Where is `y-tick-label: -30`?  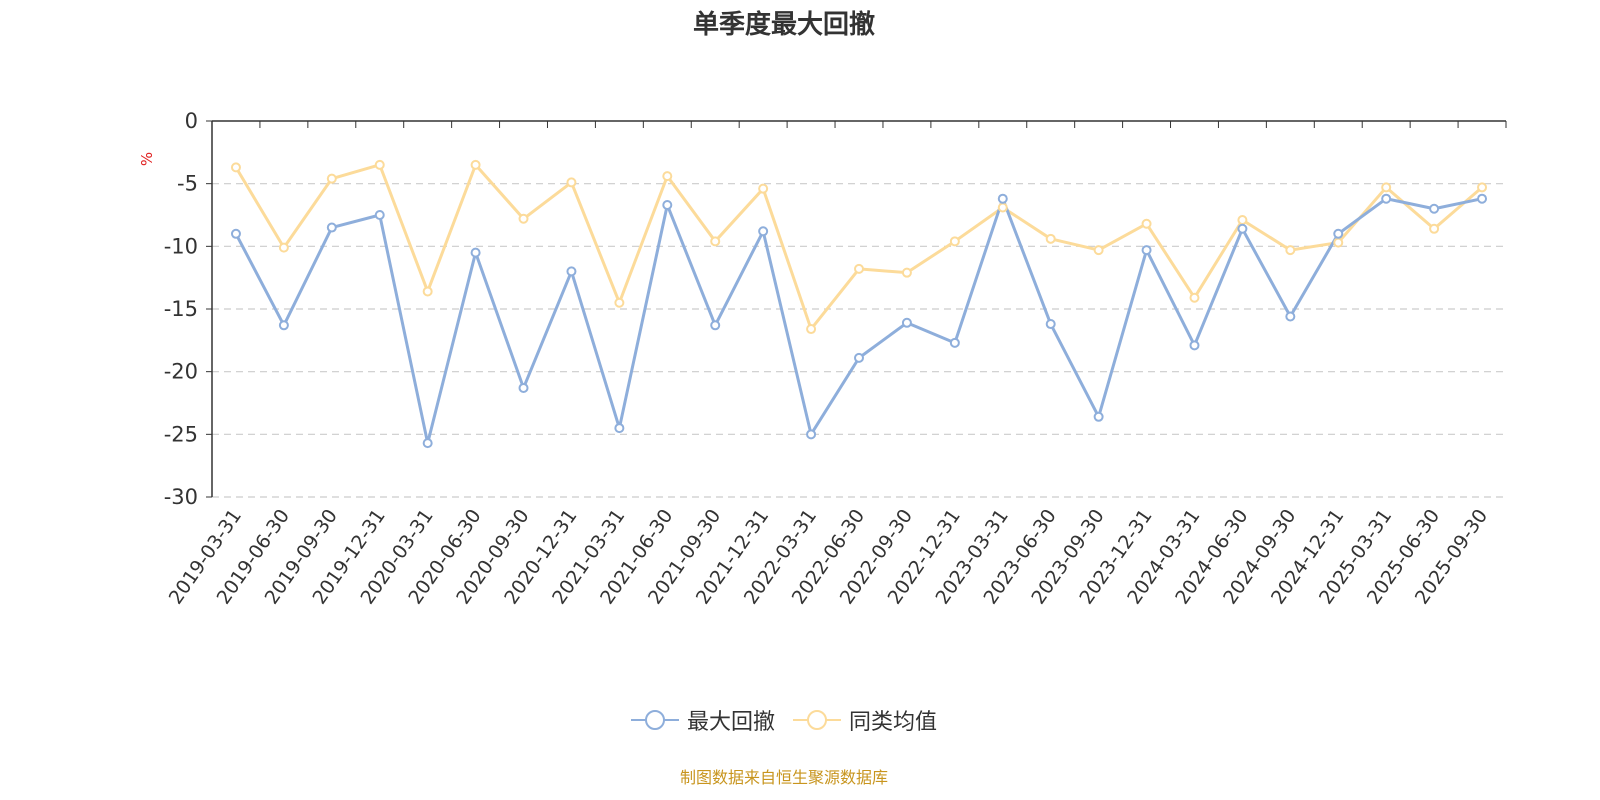
y-tick-label: -30 is located at coordinates (181, 497).